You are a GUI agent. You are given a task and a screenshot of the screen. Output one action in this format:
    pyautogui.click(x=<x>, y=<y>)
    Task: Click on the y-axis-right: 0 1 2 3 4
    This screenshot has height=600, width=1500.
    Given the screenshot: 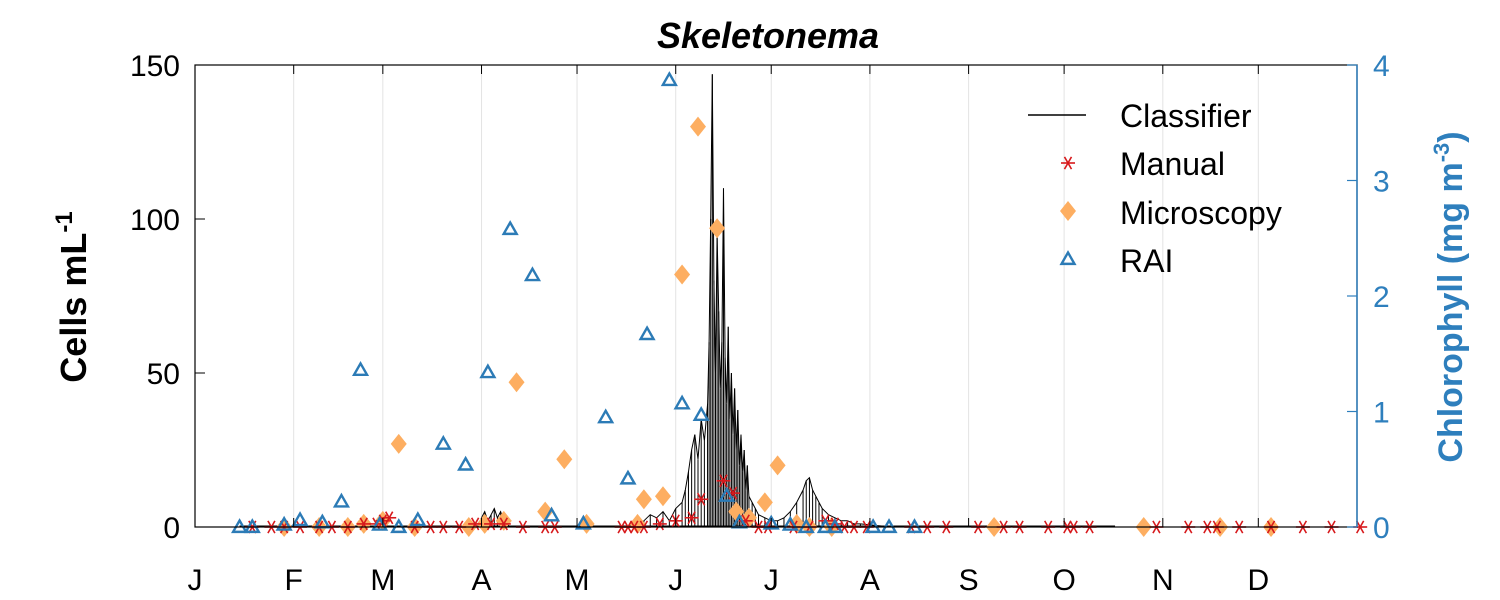 What is the action you would take?
    pyautogui.click(x=1368, y=297)
    